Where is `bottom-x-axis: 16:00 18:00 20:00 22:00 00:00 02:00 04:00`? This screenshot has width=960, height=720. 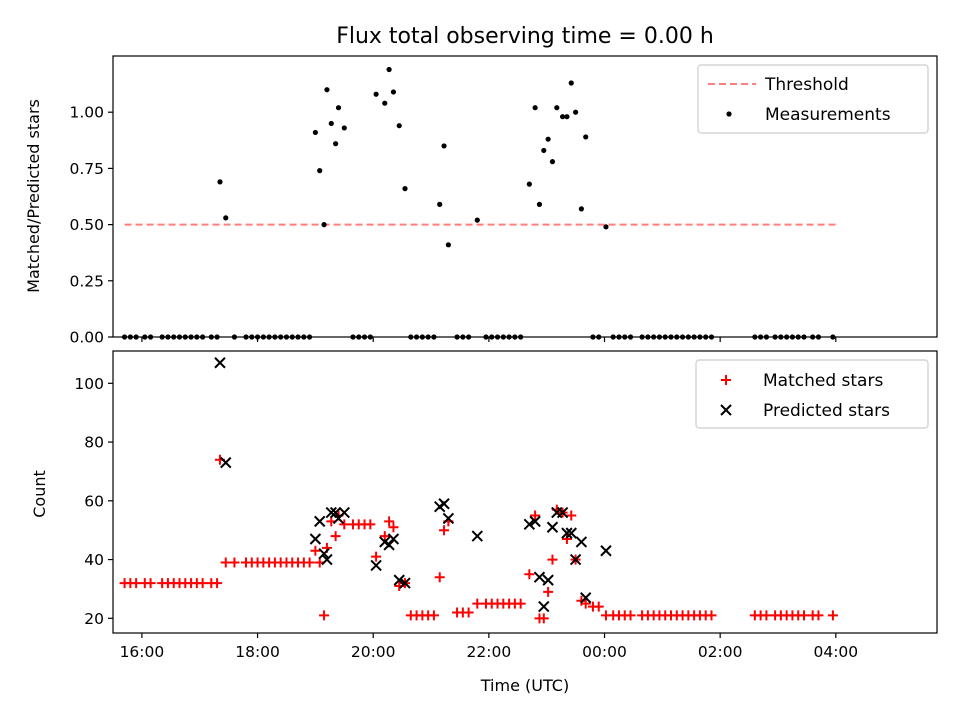
bottom-x-axis: 16:00 18:00 20:00 22:00 00:00 02:00 04:00 is located at coordinates (489, 647).